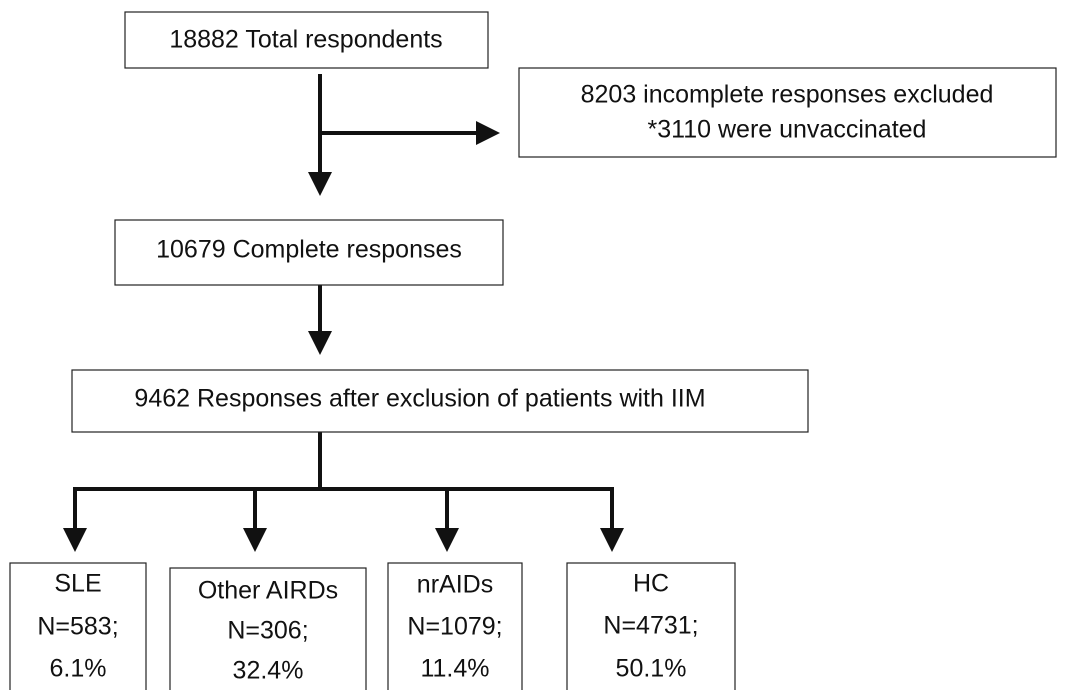  What do you see at coordinates (268, 591) in the screenshot?
I see `box-text: Other AIRDs` at bounding box center [268, 591].